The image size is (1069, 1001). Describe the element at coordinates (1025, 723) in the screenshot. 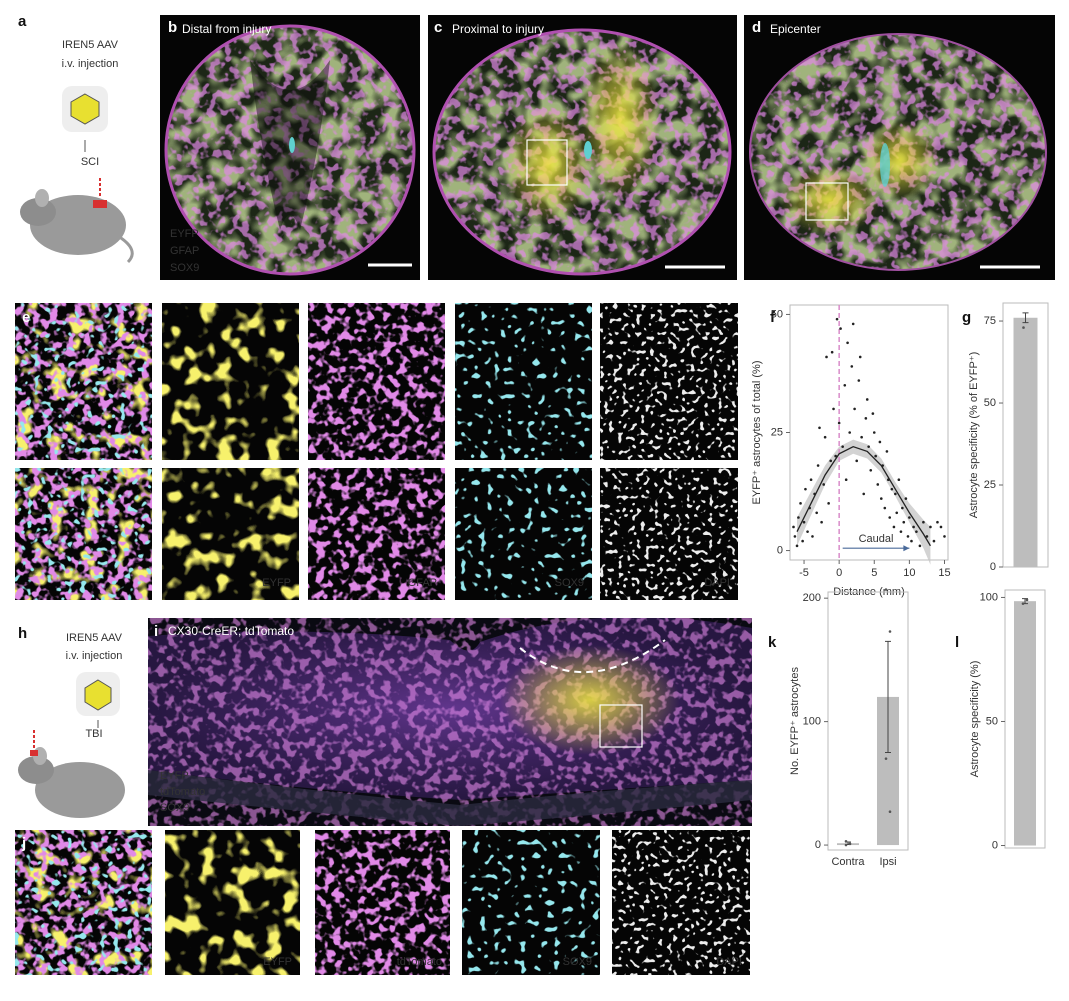

I see `bar` at that location.